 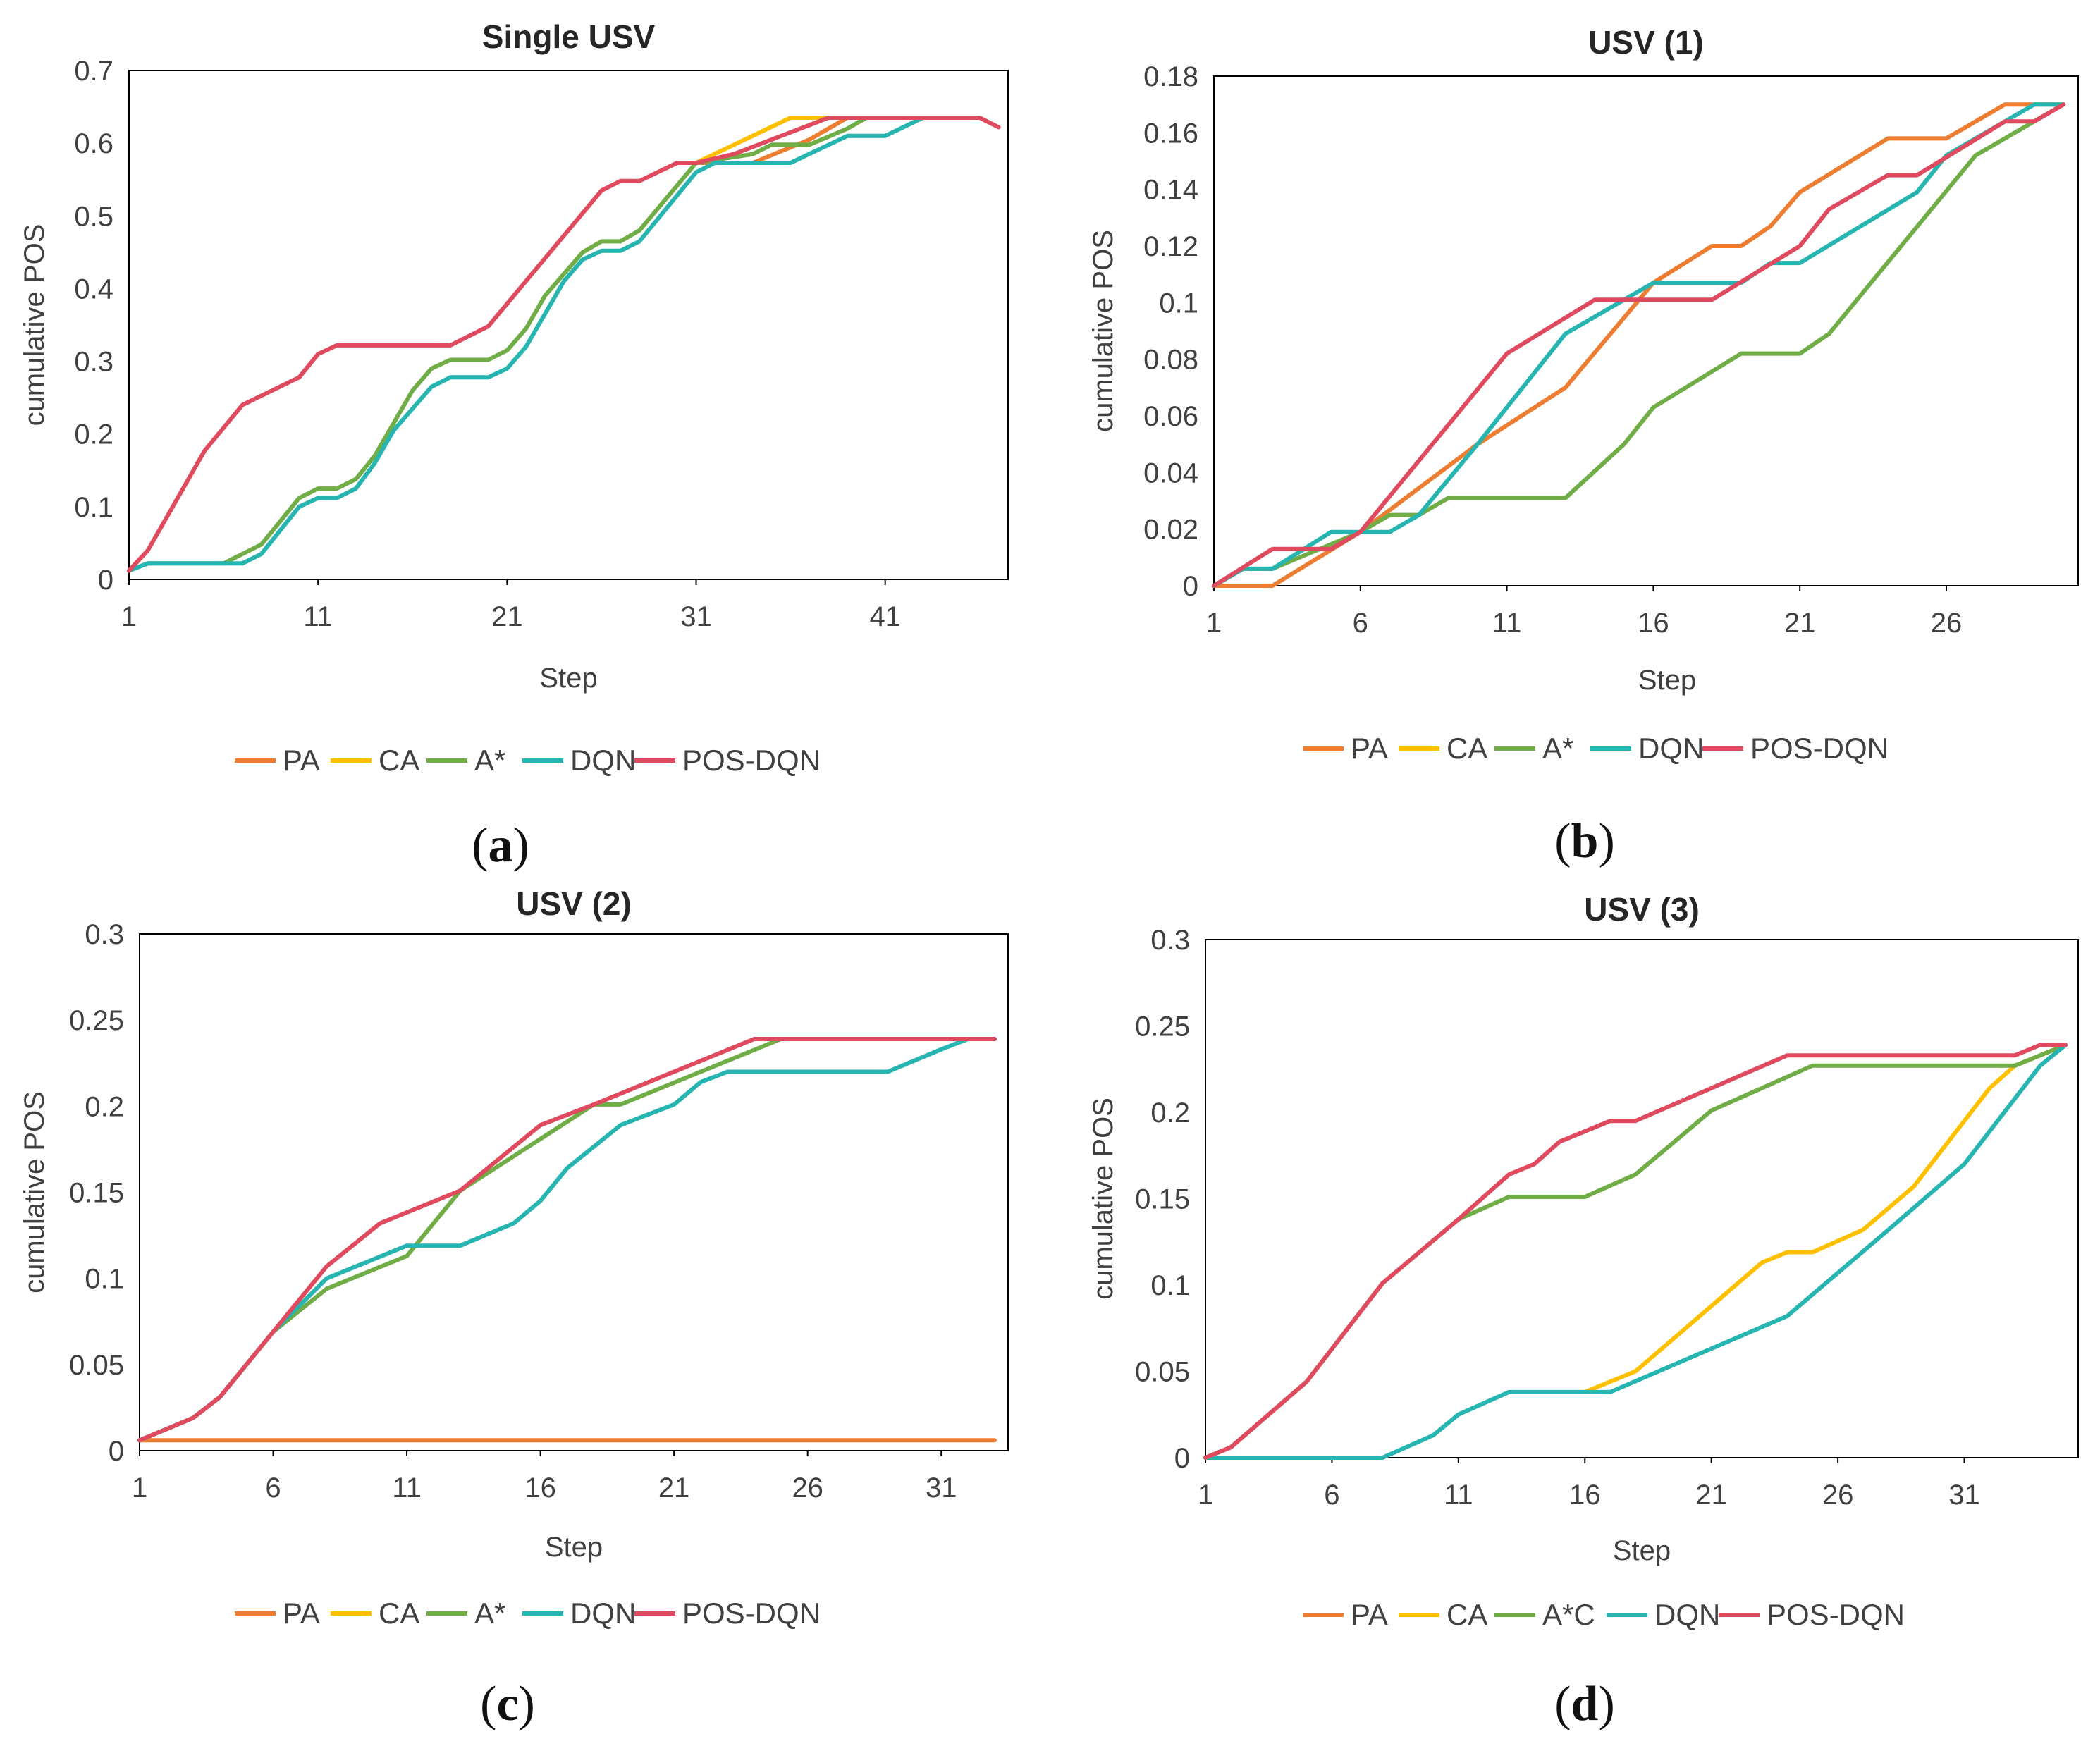 What do you see at coordinates (1171, 417) in the screenshot?
I see `y-tick-label: 0.06` at bounding box center [1171, 417].